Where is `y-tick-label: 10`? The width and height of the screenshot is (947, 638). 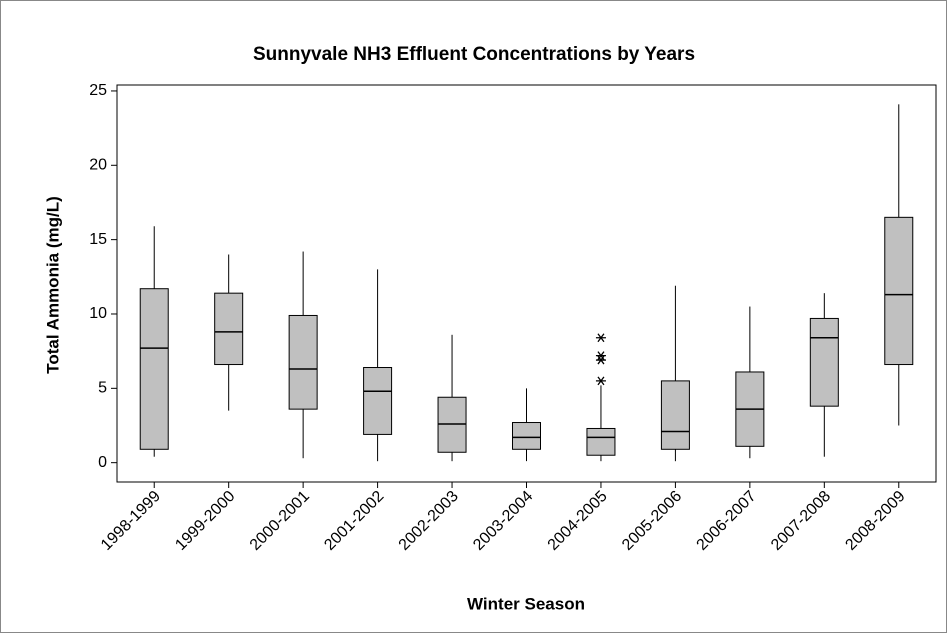
y-tick-label: 10 is located at coordinates (98, 313).